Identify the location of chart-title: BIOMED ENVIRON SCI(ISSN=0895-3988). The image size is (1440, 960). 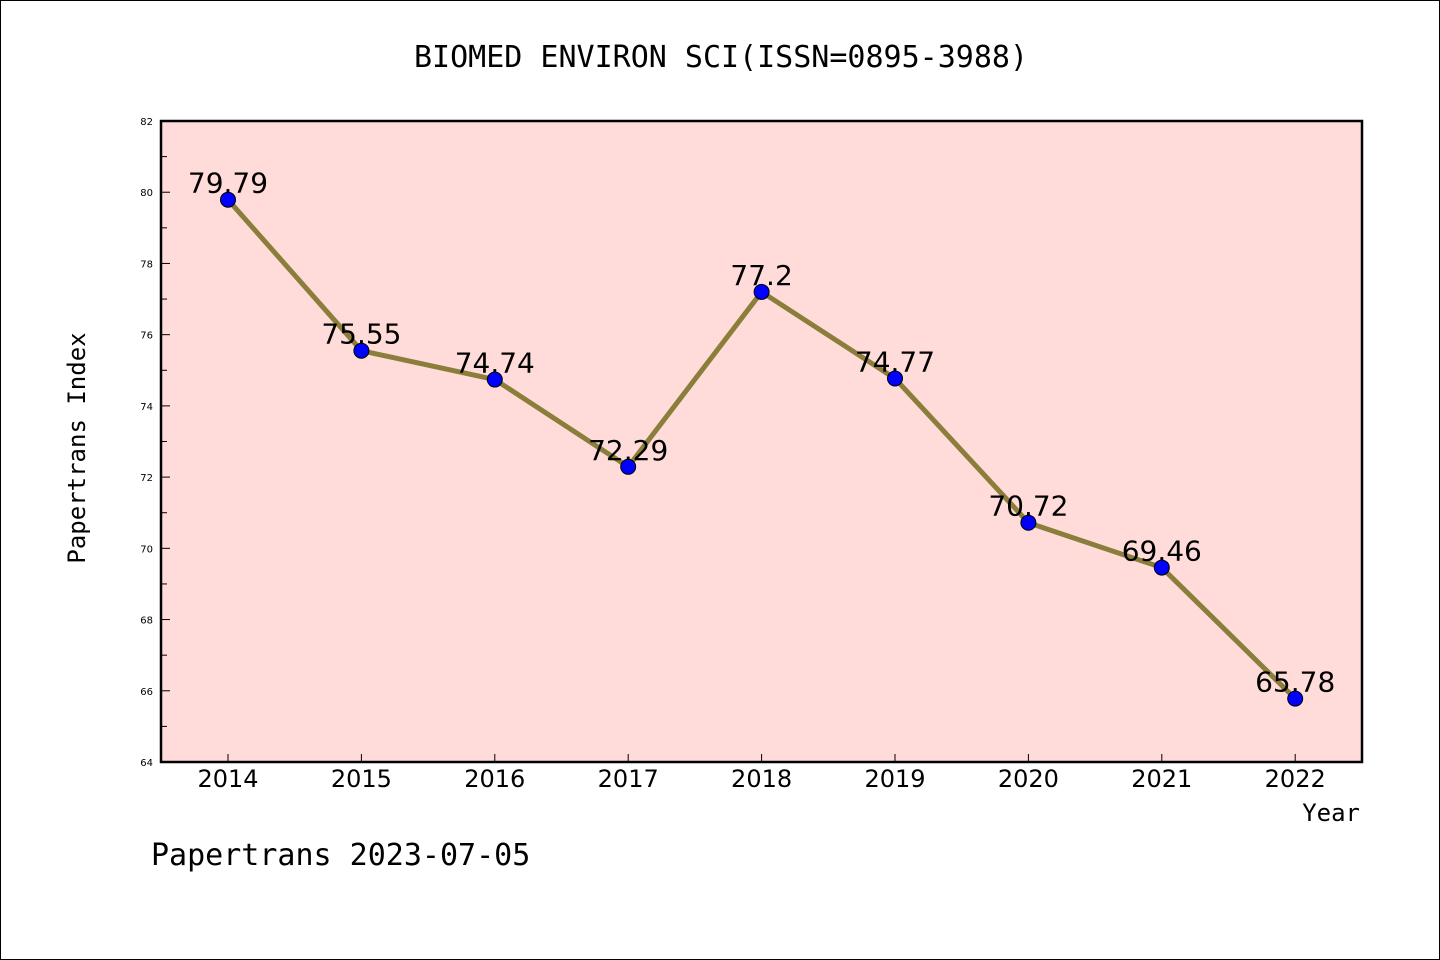
(721, 57).